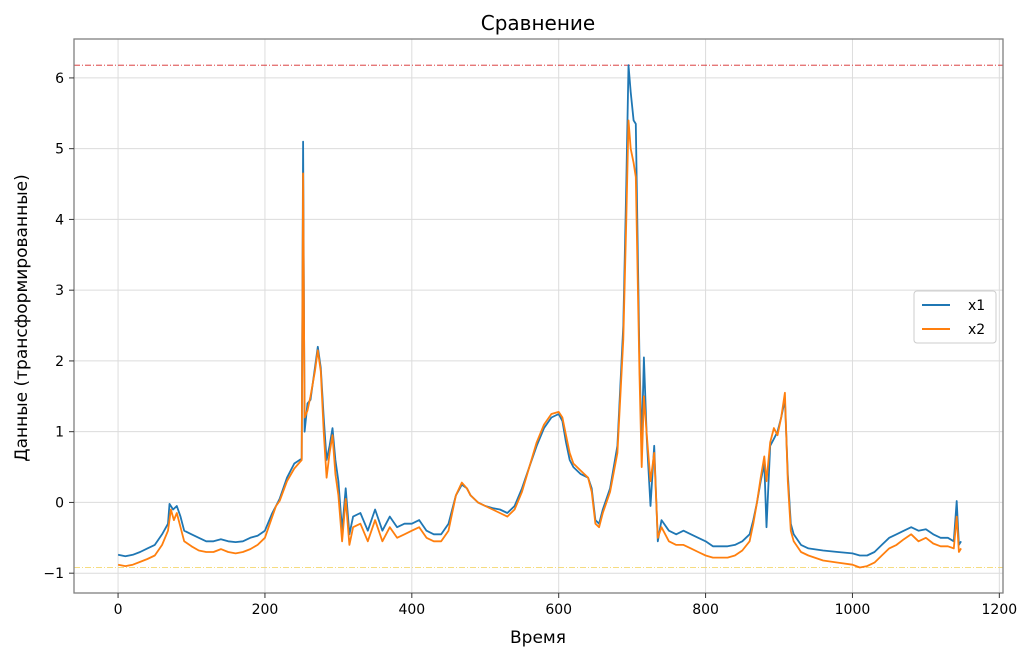 Image resolution: width=1033 pixels, height=658 pixels. Describe the element at coordinates (558, 610) in the screenshot. I see `x-tick-label: 600` at that location.